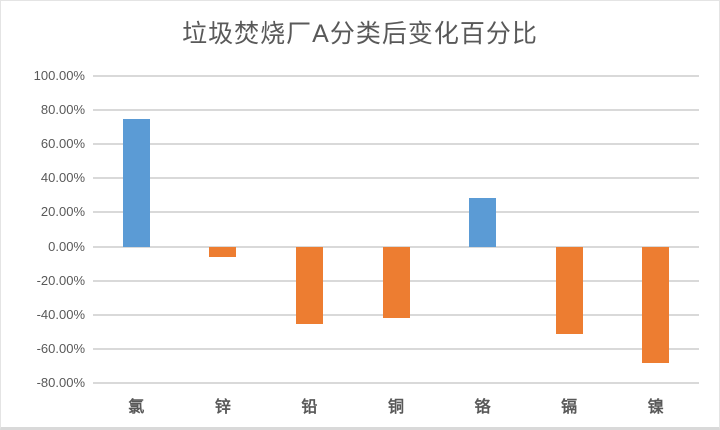  I want to click on x-axis-category-label: 氯, so click(136, 407).